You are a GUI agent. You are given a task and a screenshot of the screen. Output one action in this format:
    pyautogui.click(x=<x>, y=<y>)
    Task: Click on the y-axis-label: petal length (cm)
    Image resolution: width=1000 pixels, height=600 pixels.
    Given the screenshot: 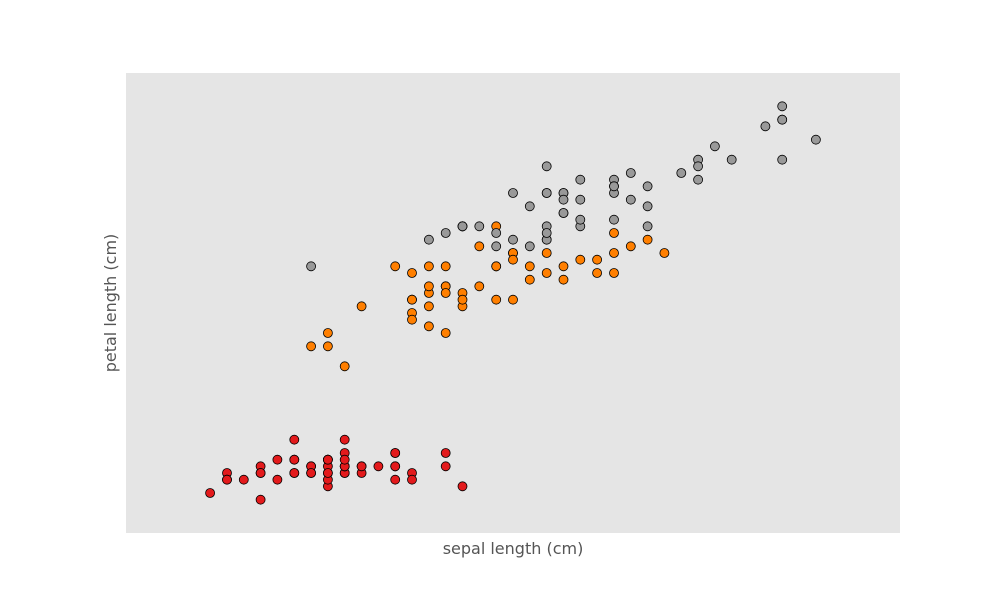 What is the action you would take?
    pyautogui.click(x=110, y=303)
    